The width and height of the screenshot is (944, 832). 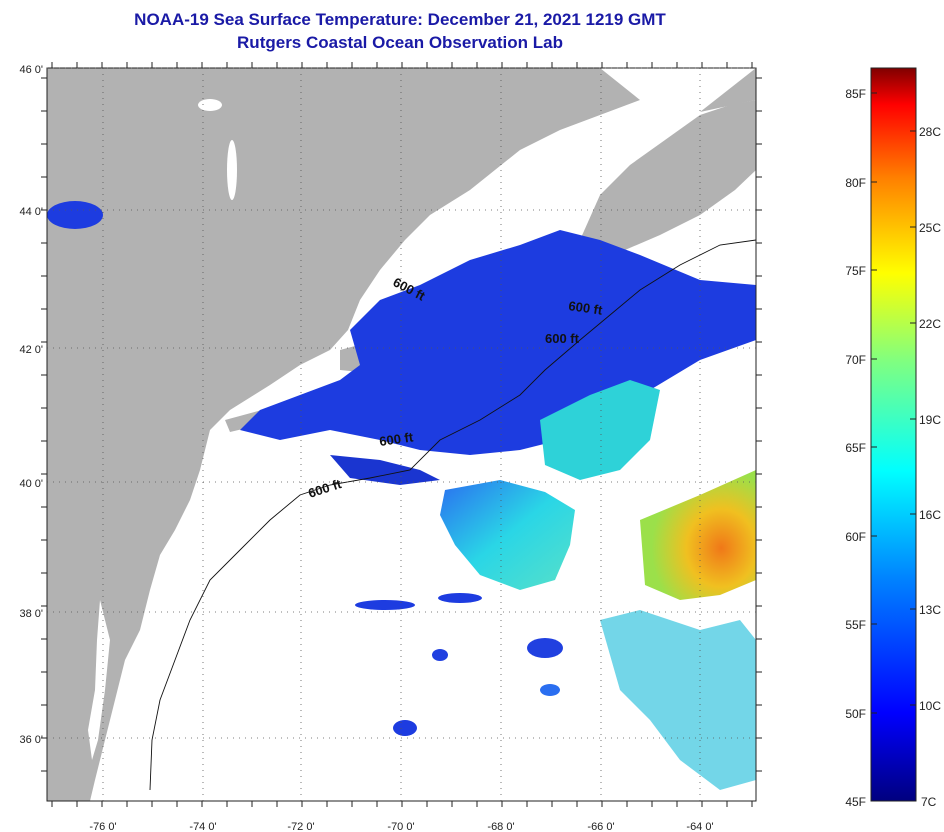 What do you see at coordinates (400, 42) in the screenshot?
I see `map-subtitle: Rutgers Coastal Ocean Observation Lab` at bounding box center [400, 42].